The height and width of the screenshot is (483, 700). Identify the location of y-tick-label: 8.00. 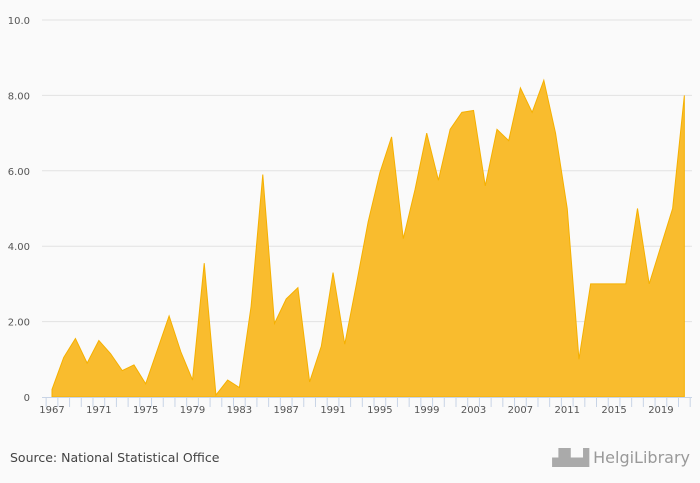
(19, 96).